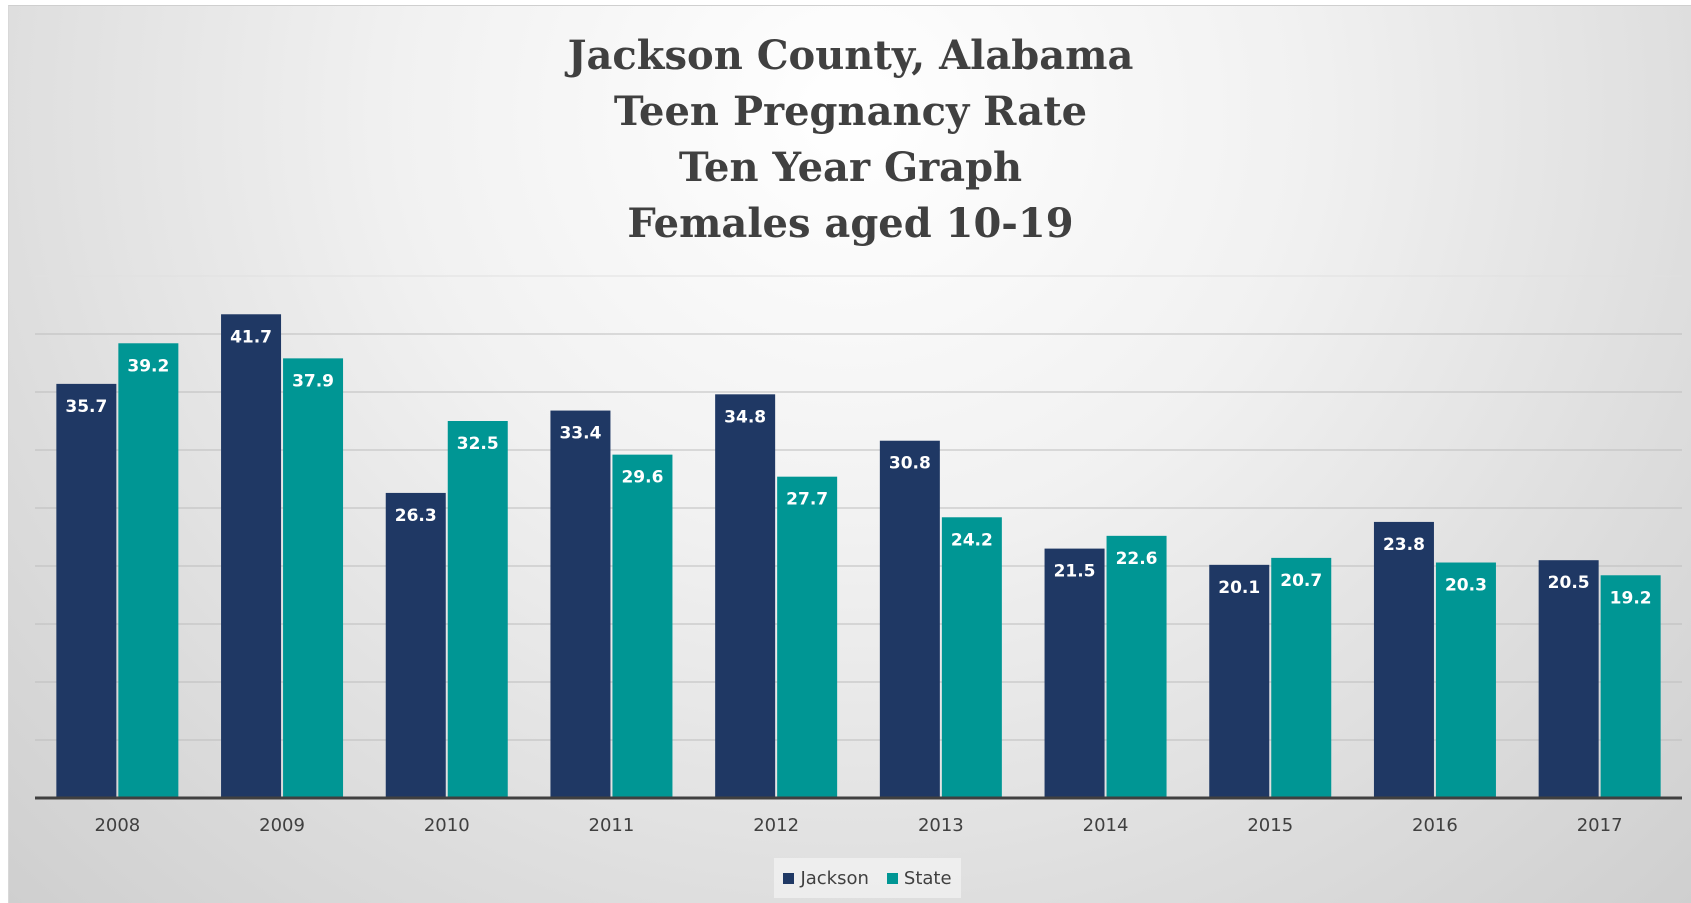 The image size is (1691, 903). What do you see at coordinates (745, 596) in the screenshot?
I see `bar-jackson-2012` at bounding box center [745, 596].